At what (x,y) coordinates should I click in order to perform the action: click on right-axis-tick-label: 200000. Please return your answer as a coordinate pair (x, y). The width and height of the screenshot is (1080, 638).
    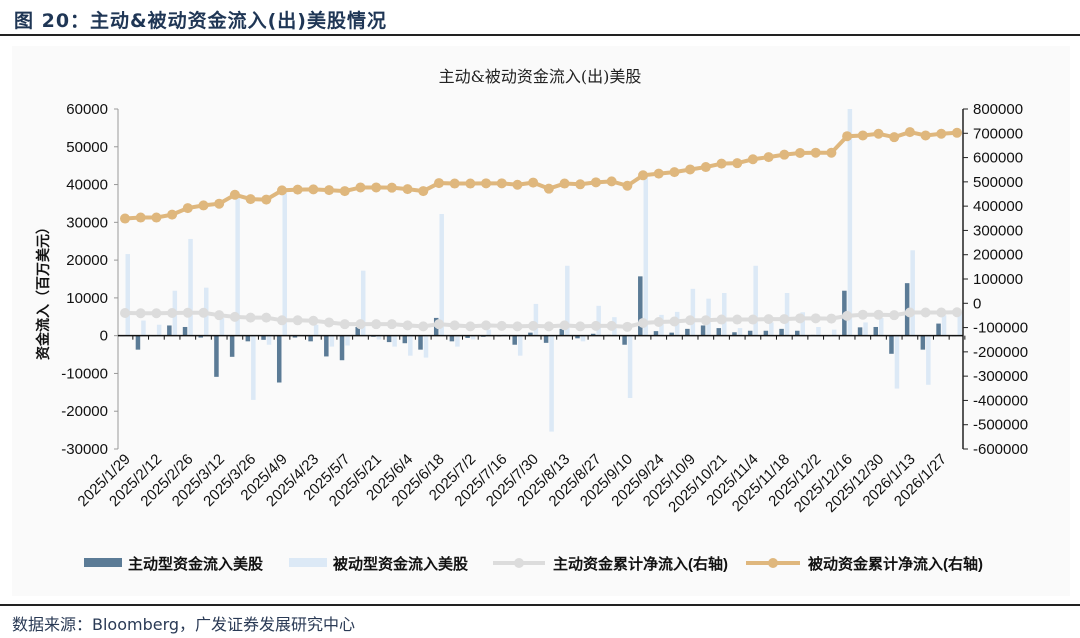
    Looking at the image, I should click on (998, 255).